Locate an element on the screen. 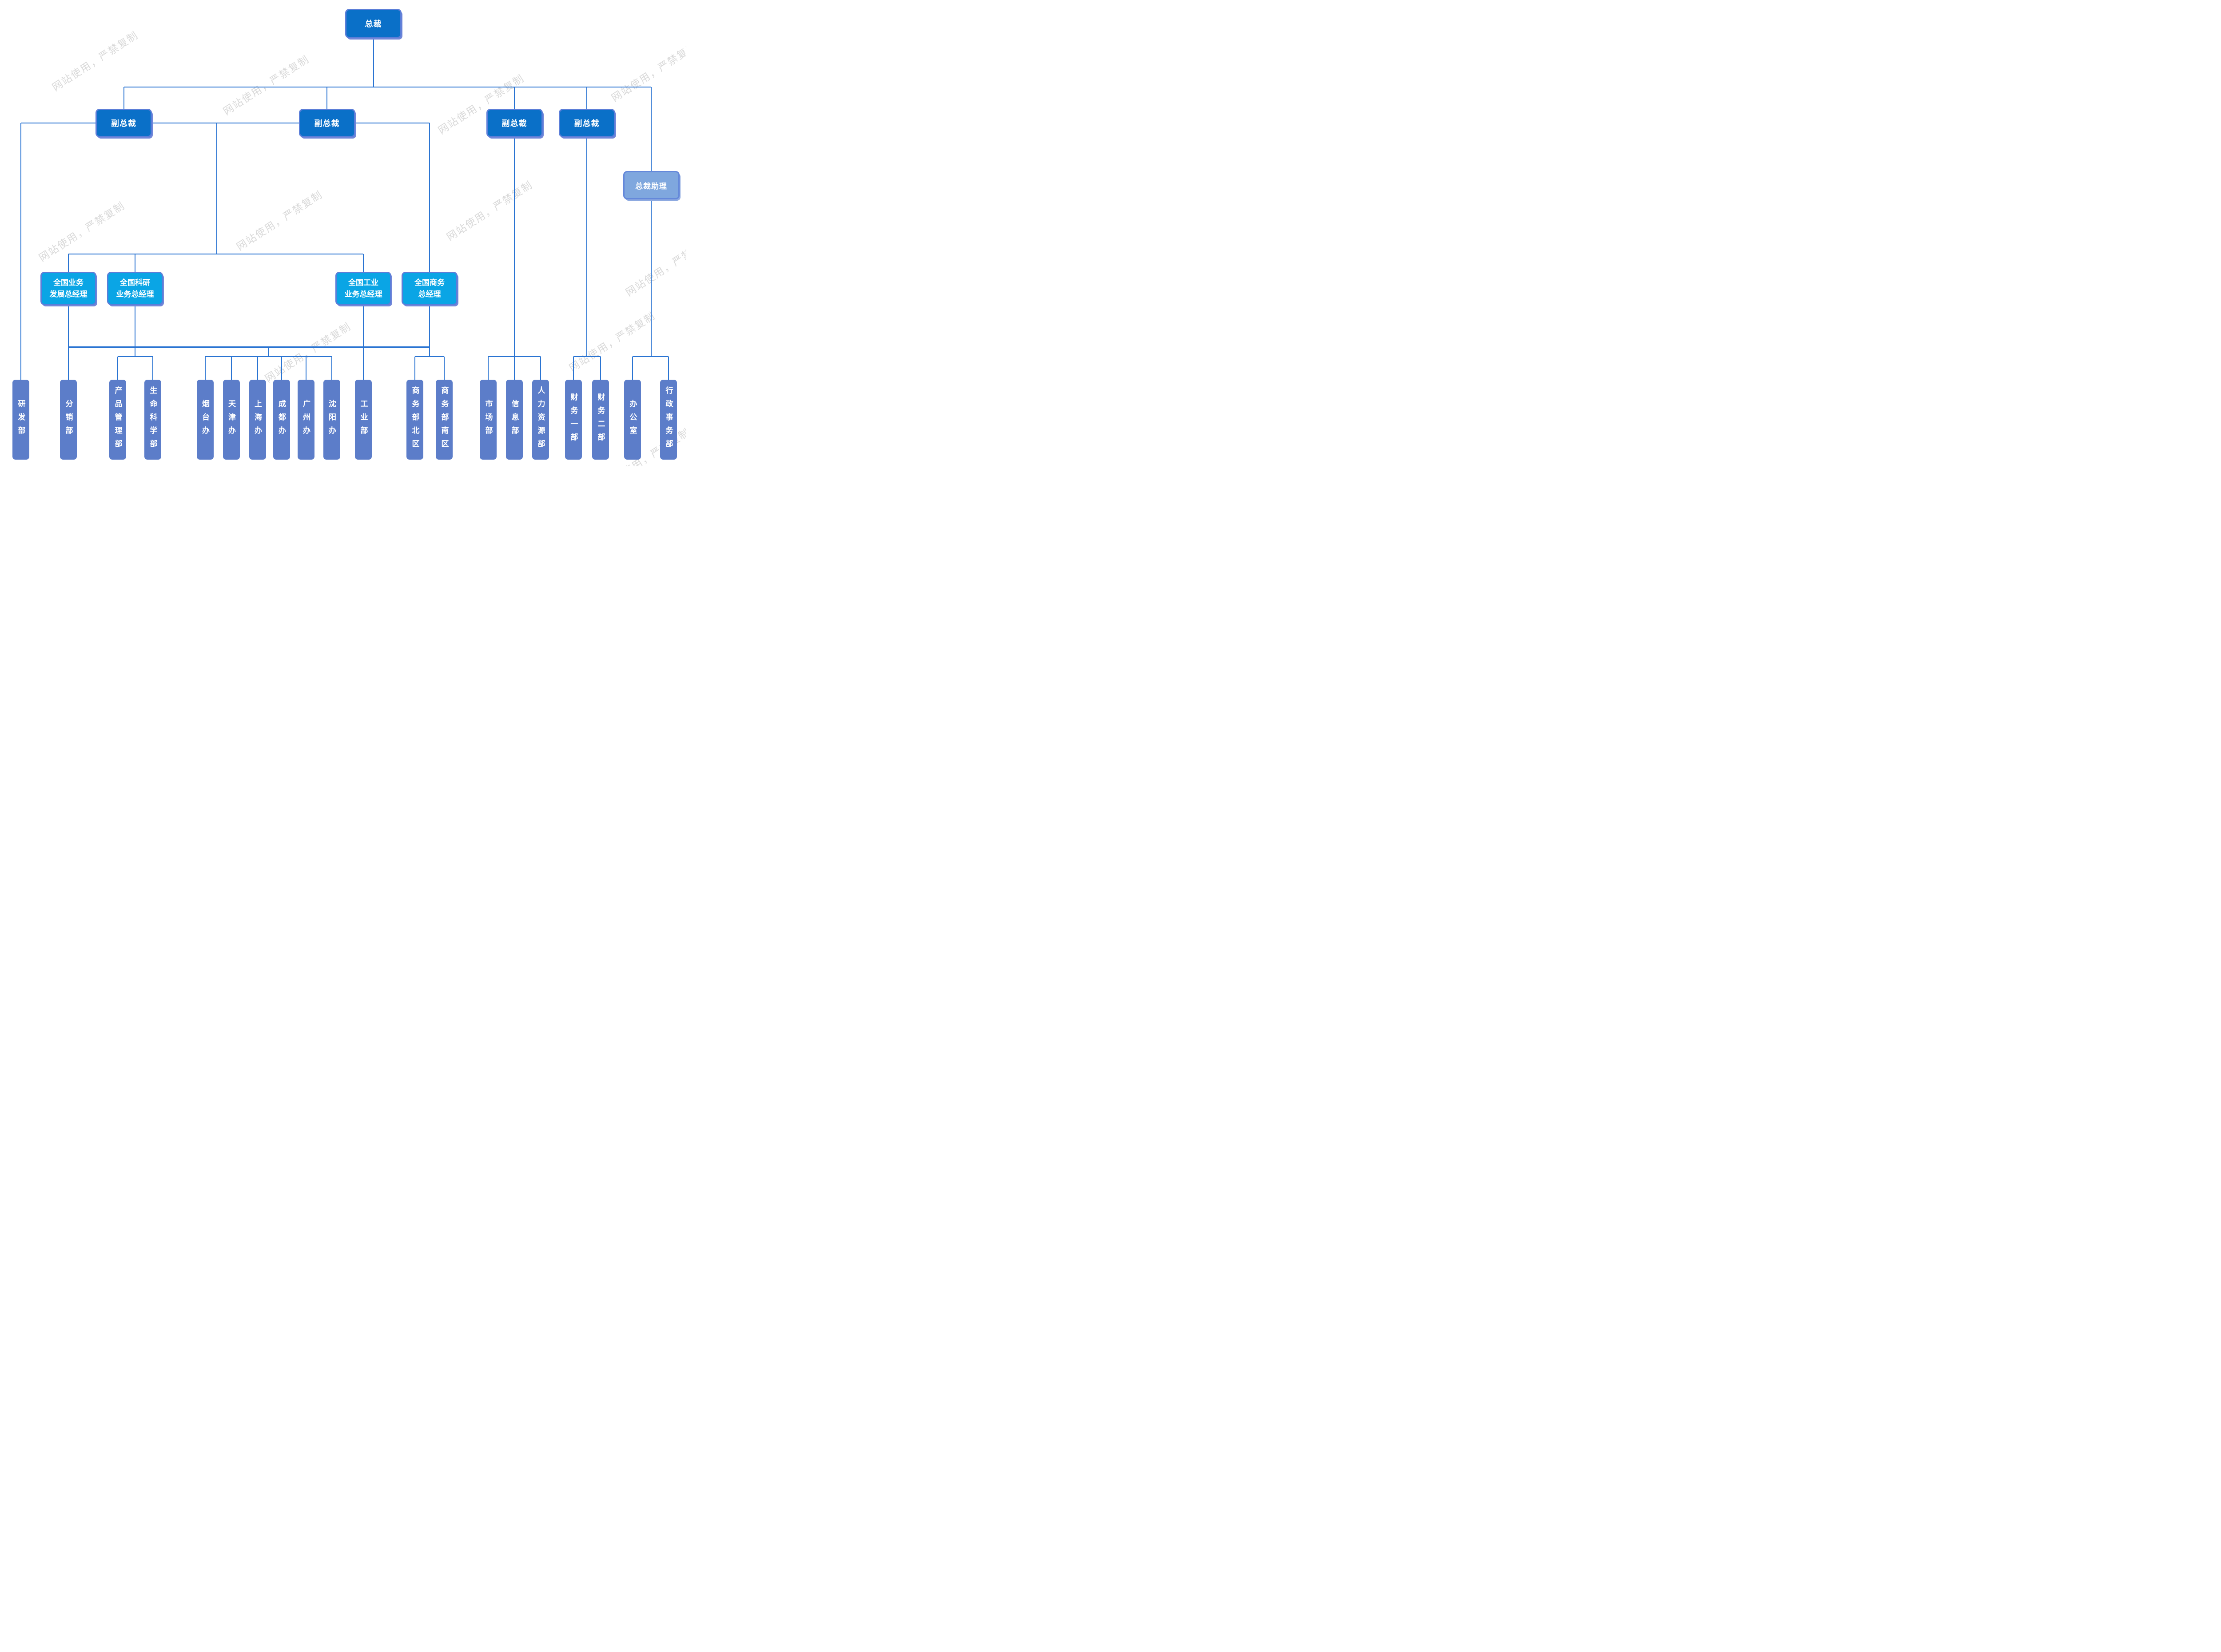  node-president-assistant: 总裁助理 is located at coordinates (651, 185).